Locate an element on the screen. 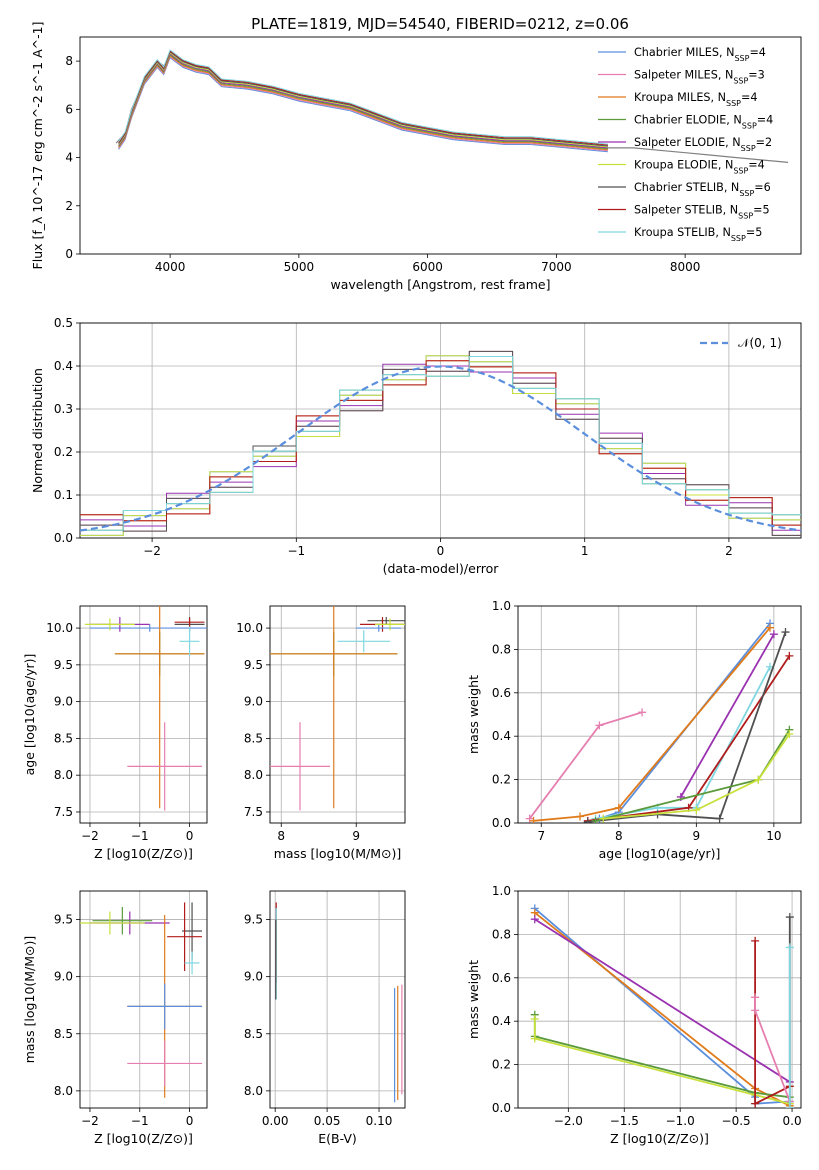  x-tick-label: 0.05 is located at coordinates (327, 1121).